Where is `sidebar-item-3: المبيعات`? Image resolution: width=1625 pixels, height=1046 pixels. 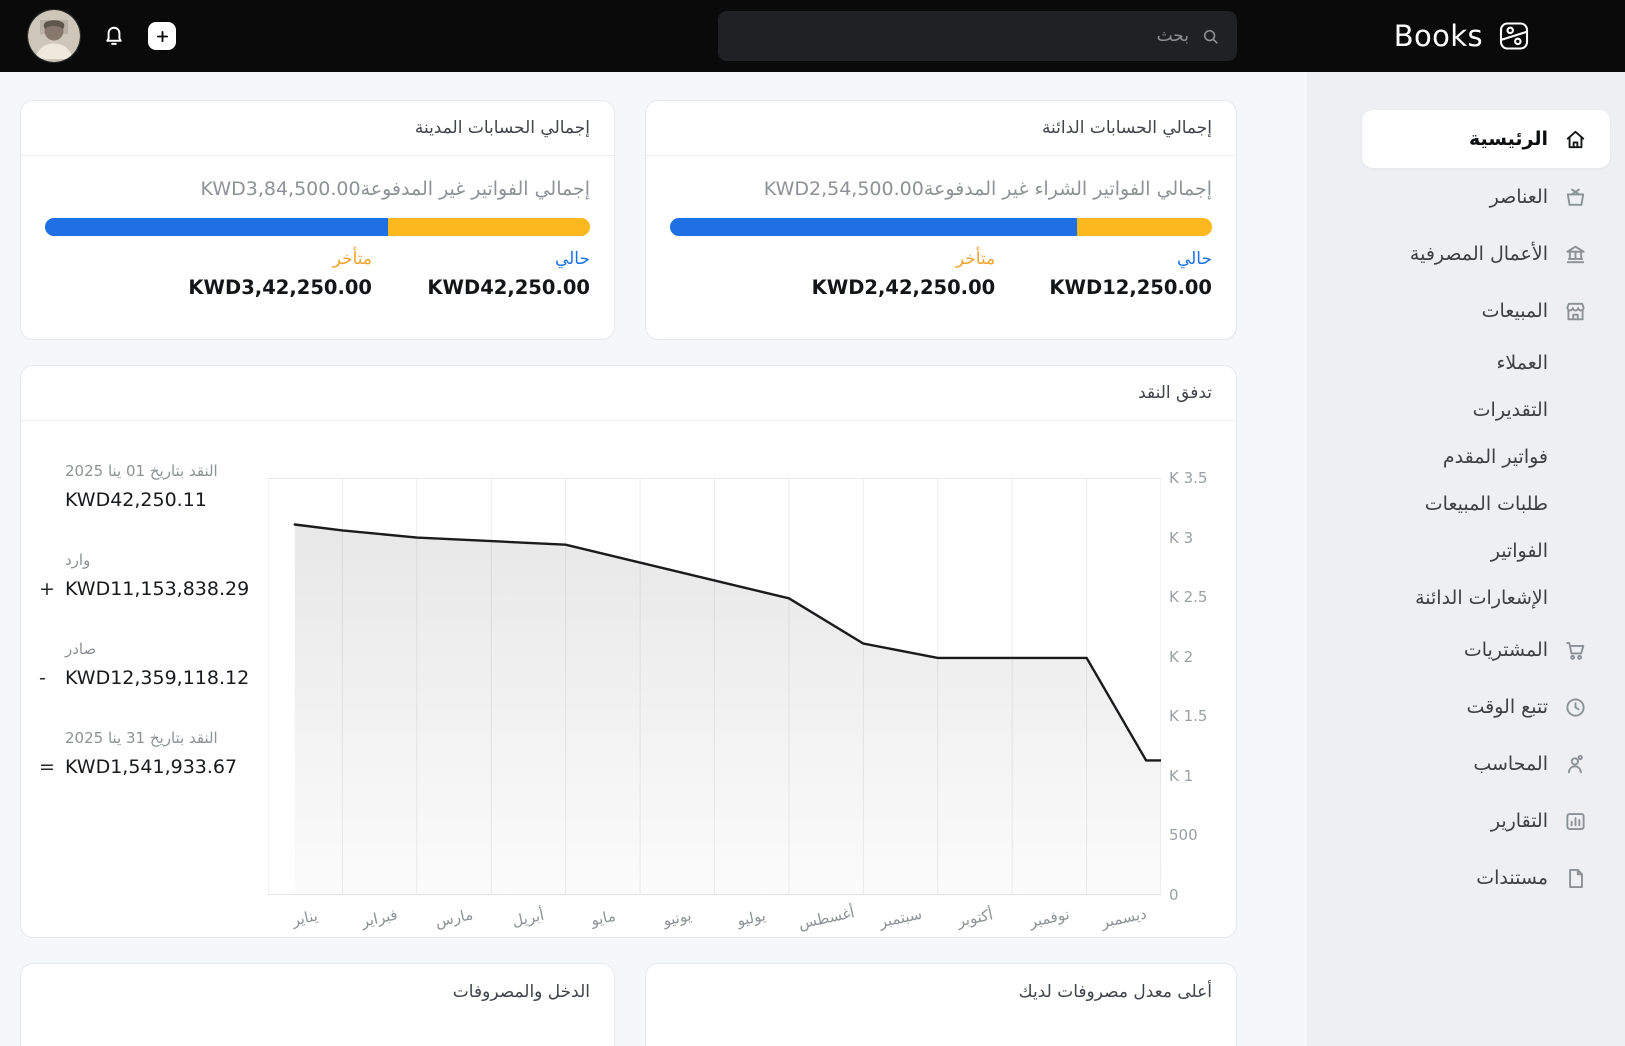 sidebar-item-3: المبيعات is located at coordinates (1486, 311).